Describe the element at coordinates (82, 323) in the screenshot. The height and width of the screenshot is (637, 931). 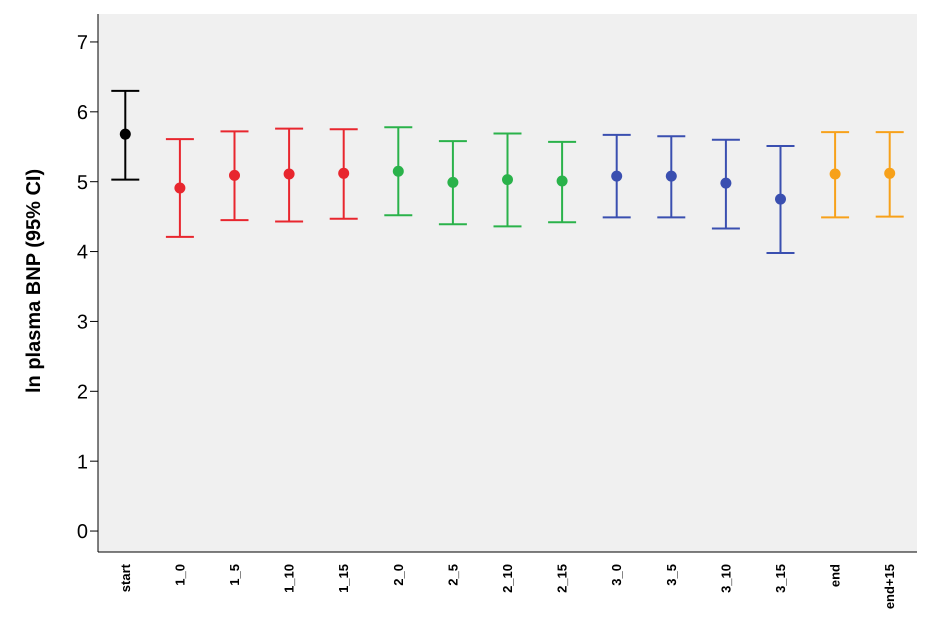
I see `y-tick-label: 3` at that location.